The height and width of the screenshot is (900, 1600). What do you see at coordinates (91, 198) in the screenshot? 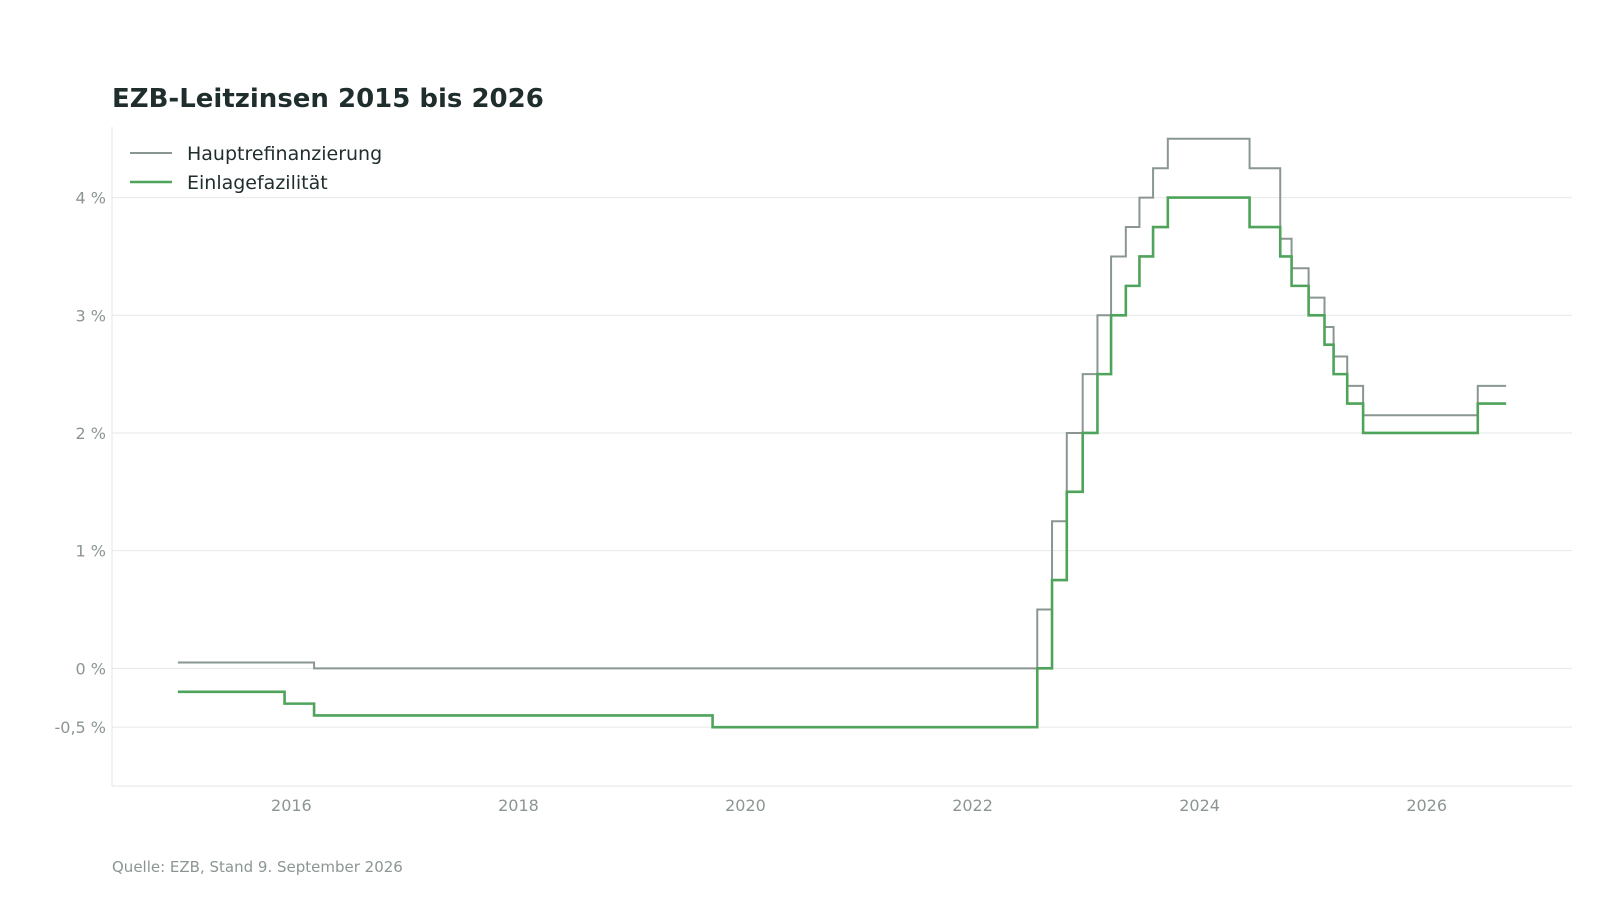
I see `y-tick-label: 4 %` at bounding box center [91, 198].